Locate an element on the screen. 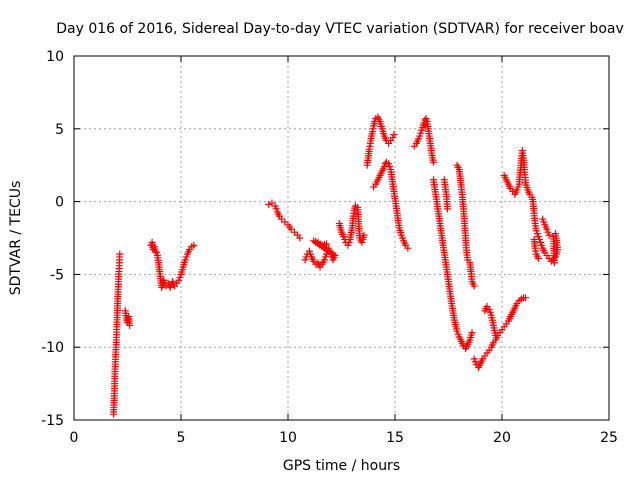 Image resolution: width=640 pixels, height=484 pixels. x-tick-label: 25 is located at coordinates (609, 438).